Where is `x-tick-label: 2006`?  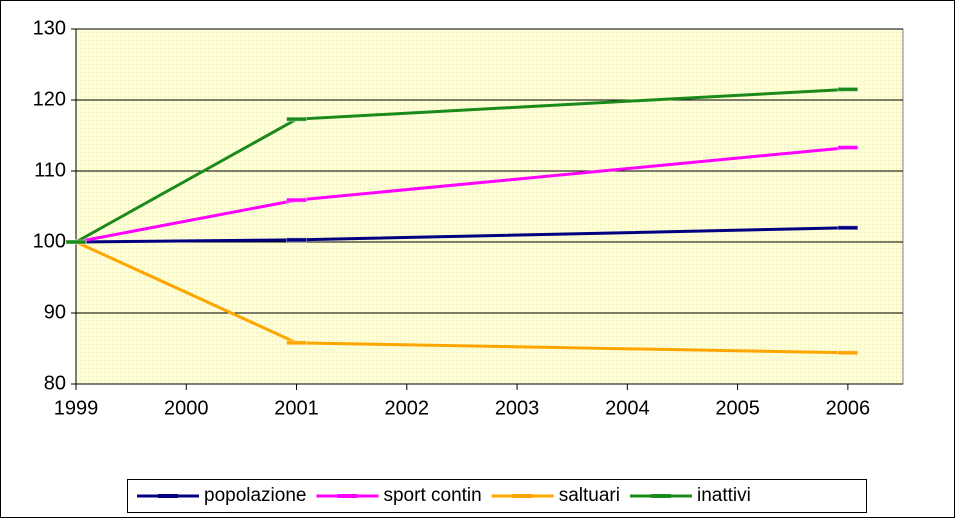
x-tick-label: 2006 is located at coordinates (848, 408).